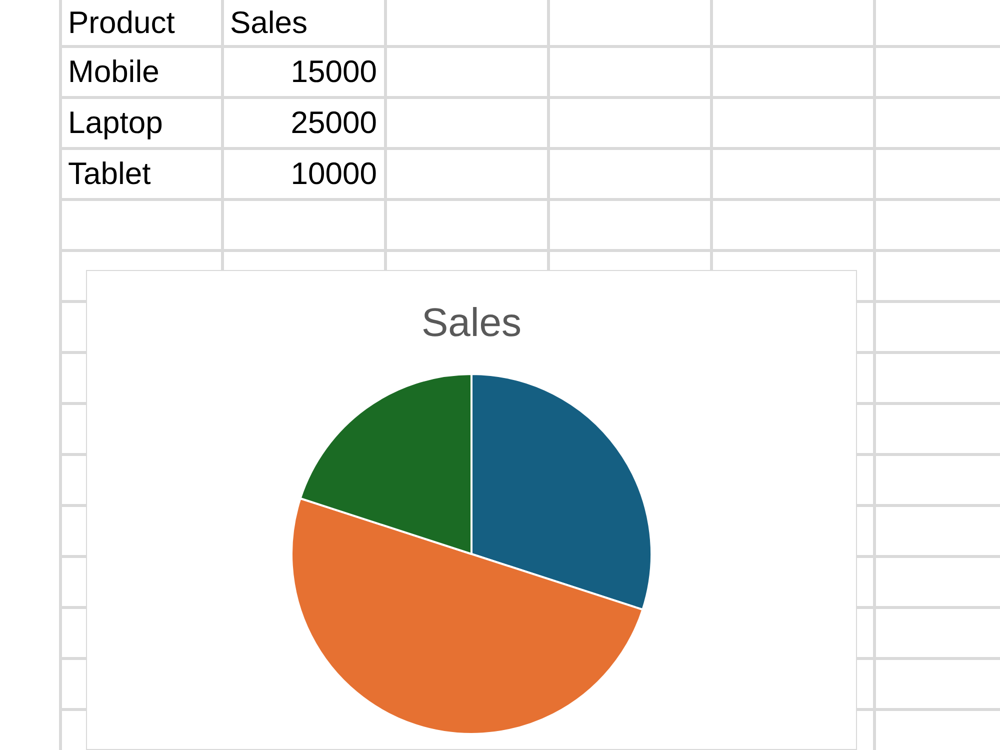 The width and height of the screenshot is (1000, 750). I want to click on category-label: Tablet, so click(110, 174).